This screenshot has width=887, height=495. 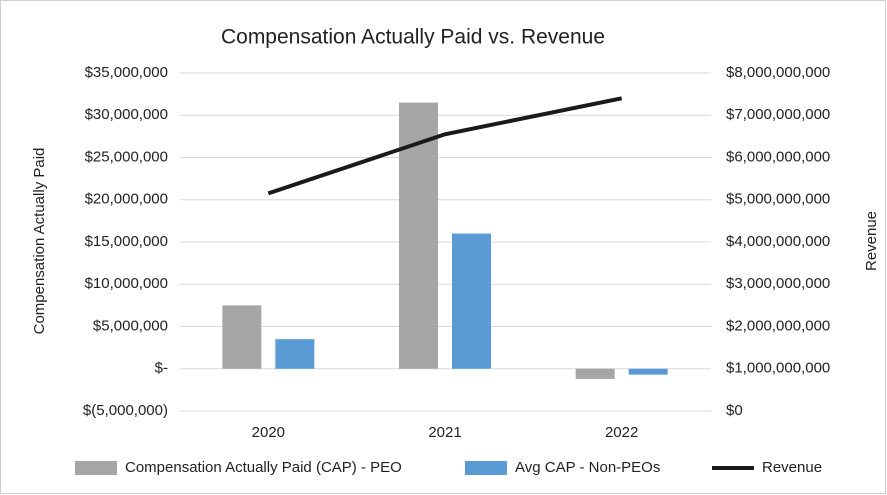 What do you see at coordinates (126, 241) in the screenshot?
I see `y-tick-label: $15,000,000` at bounding box center [126, 241].